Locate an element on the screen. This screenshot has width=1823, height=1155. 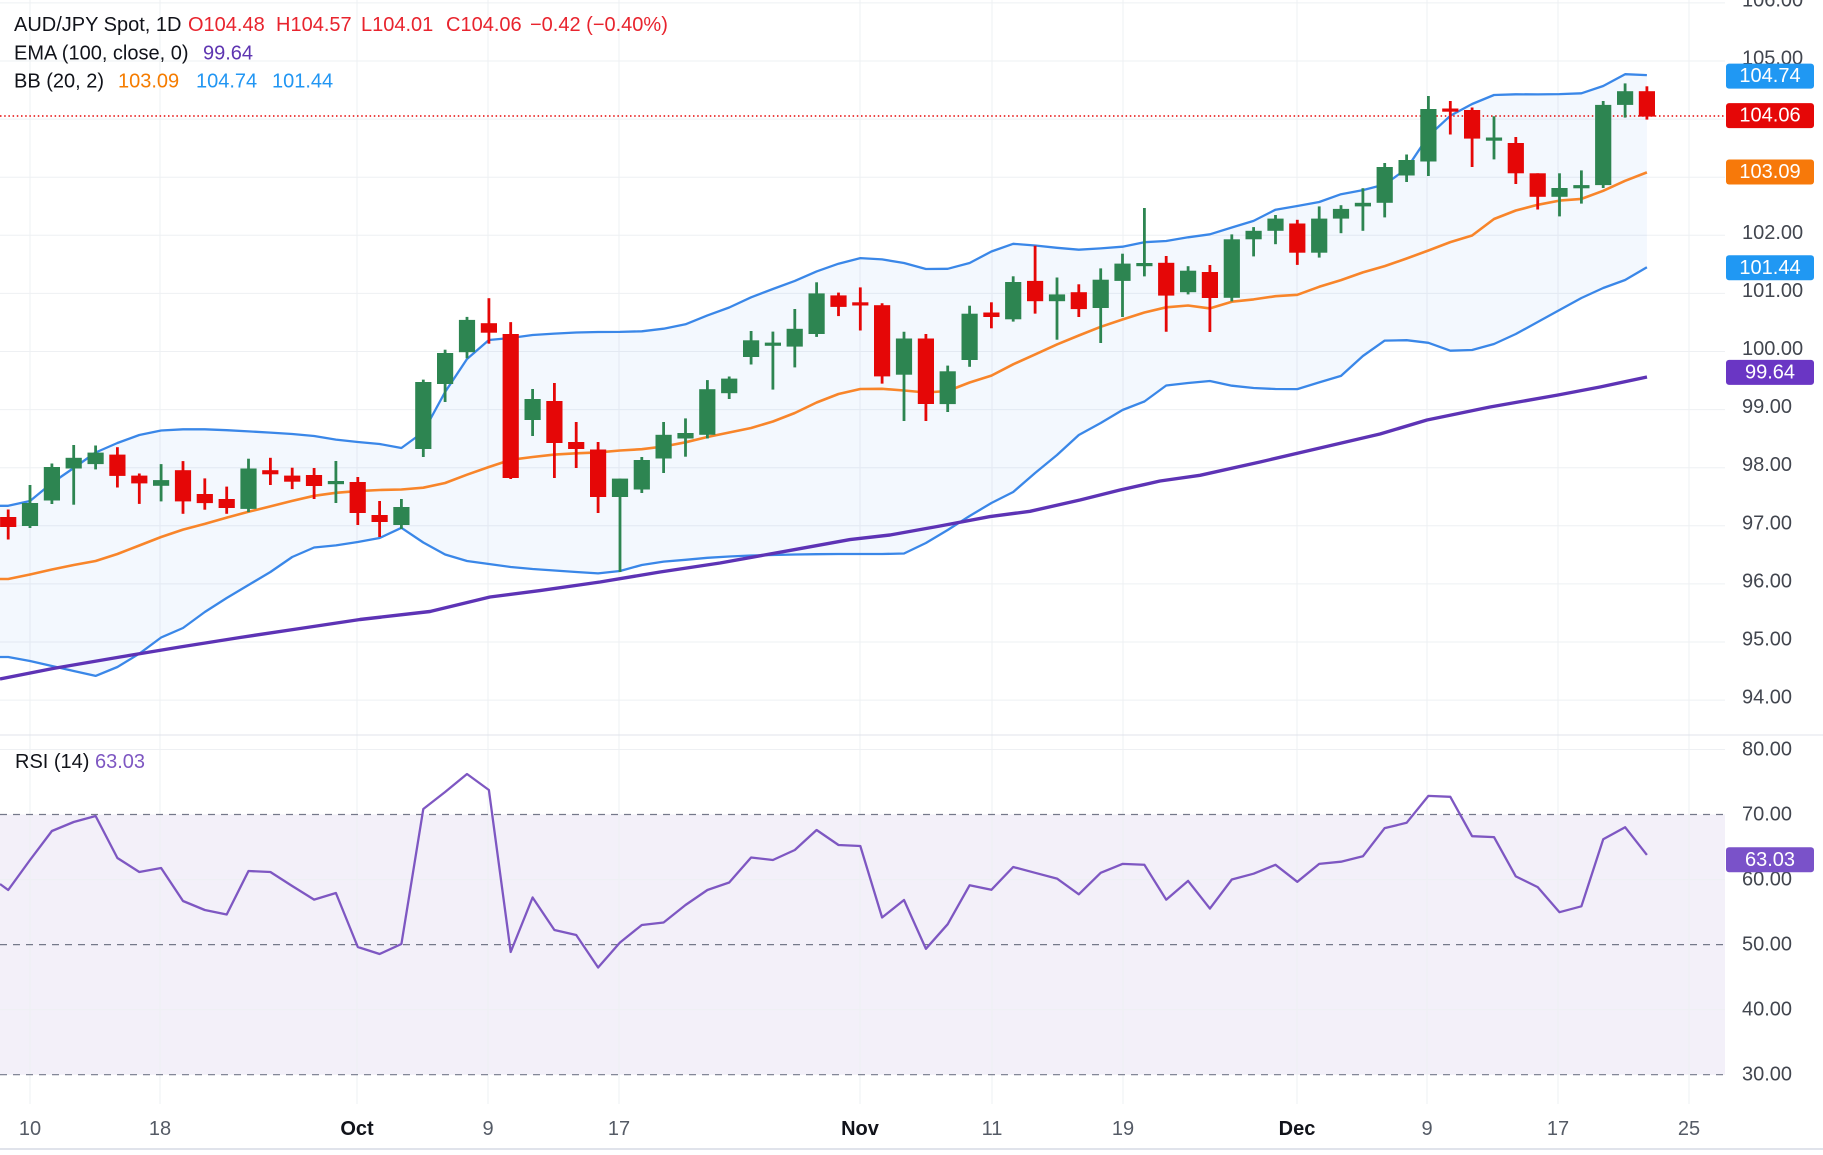
svg-text: BB (20, 2) is located at coordinates (59, 82).